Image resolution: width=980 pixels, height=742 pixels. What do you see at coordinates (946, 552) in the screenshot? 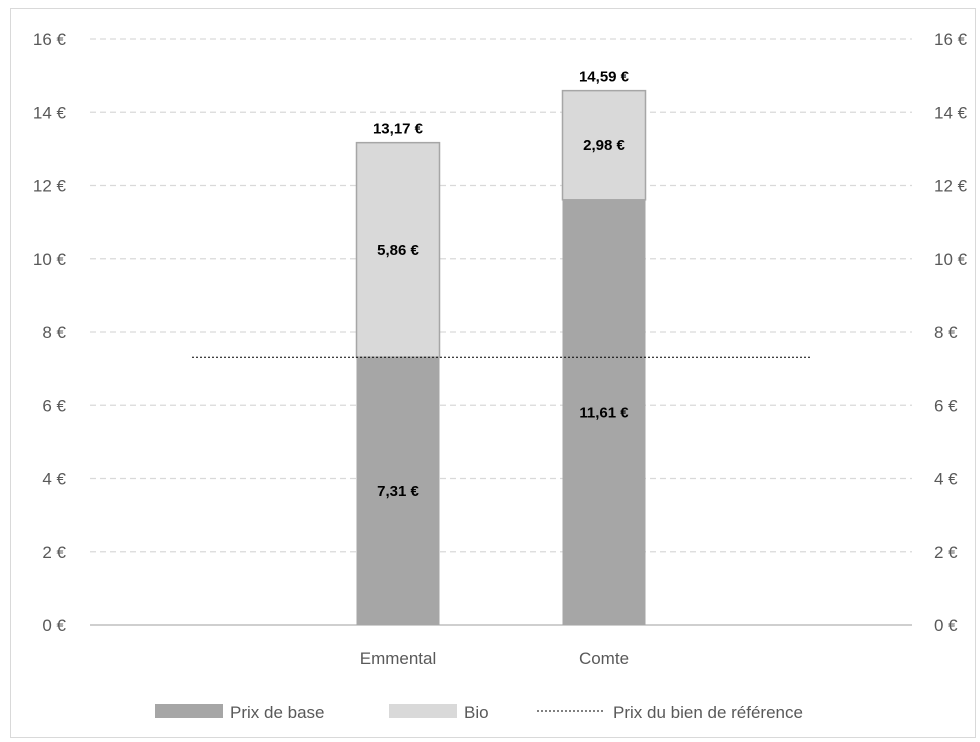
I see `y-tick-label-right: 2 €` at bounding box center [946, 552].